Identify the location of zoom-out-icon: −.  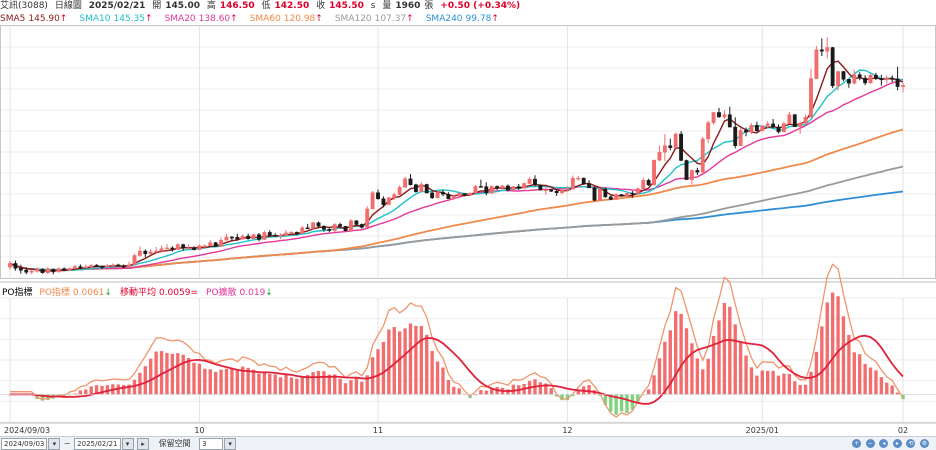
(870, 443).